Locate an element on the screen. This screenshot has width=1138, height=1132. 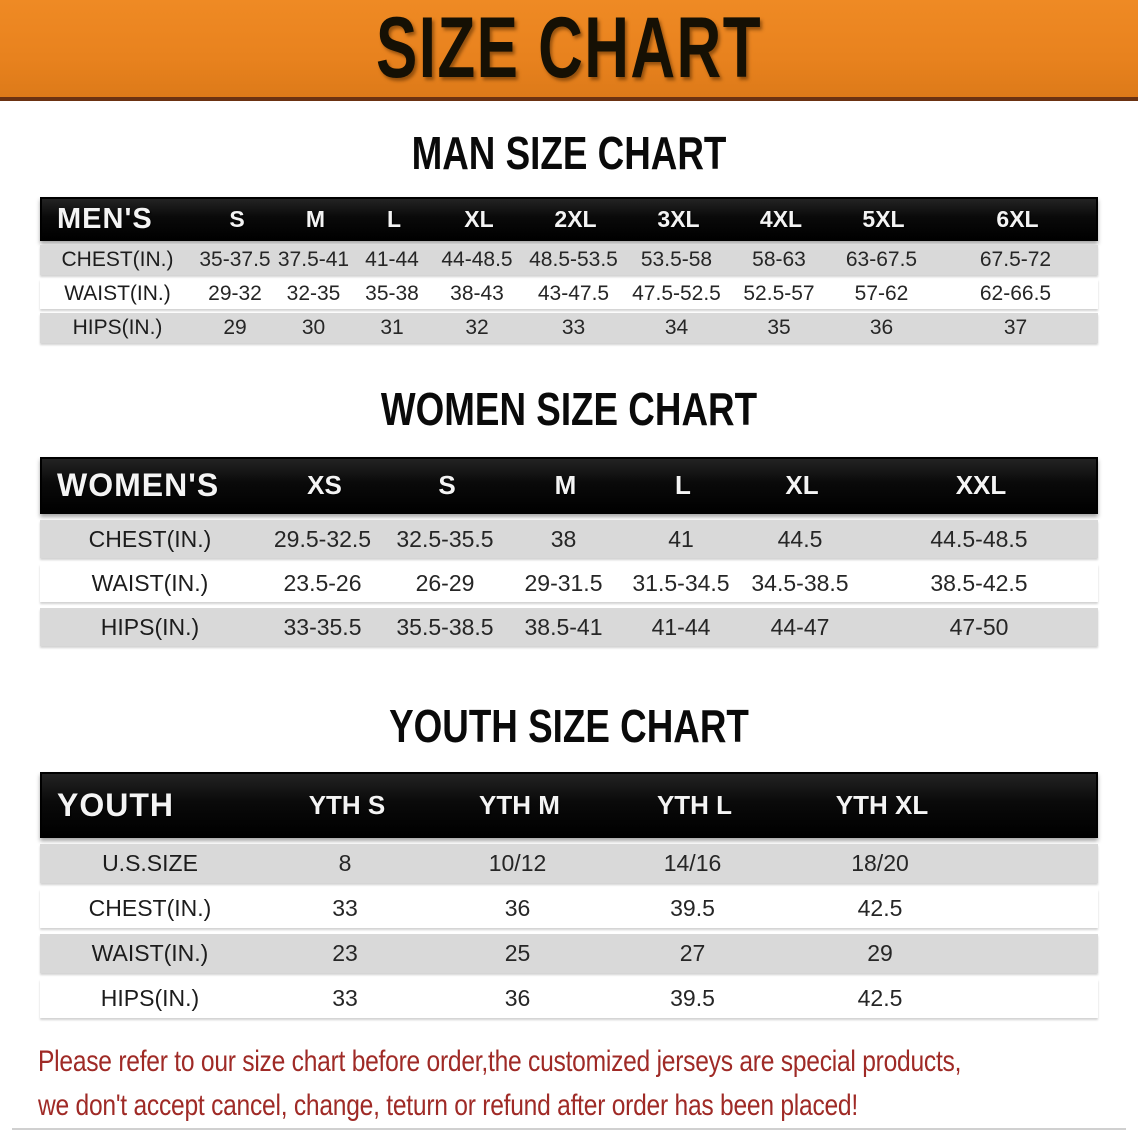
size-value: 44-47 is located at coordinates (800, 626).